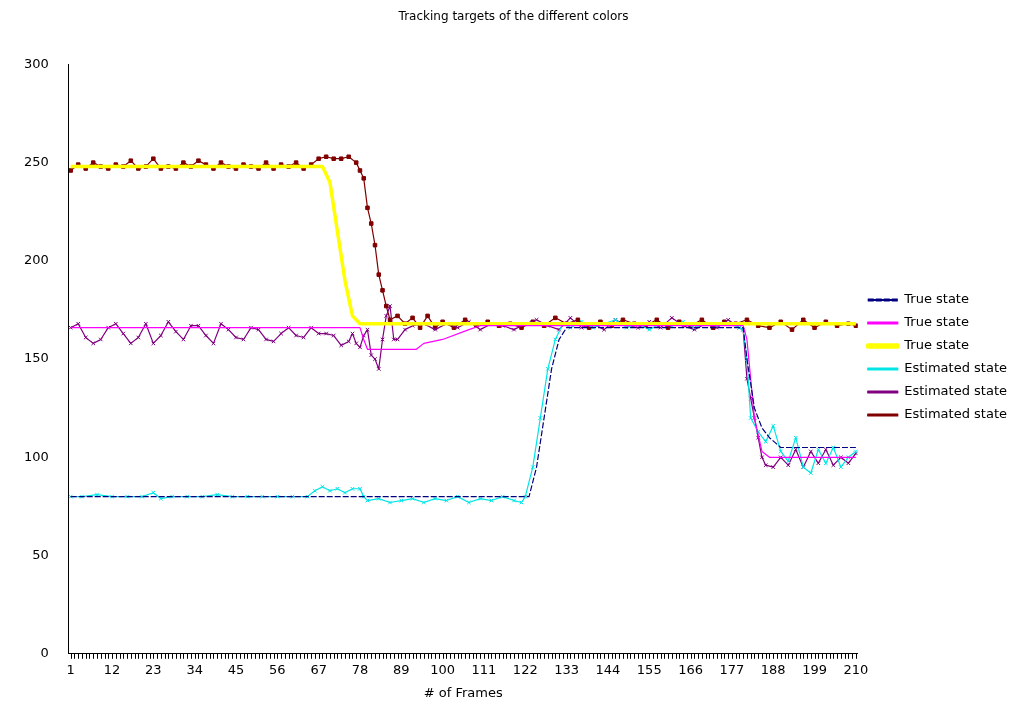 The width and height of the screenshot is (1023, 715). Describe the element at coordinates (856, 669) in the screenshot. I see `x-tick-label: 210` at that location.